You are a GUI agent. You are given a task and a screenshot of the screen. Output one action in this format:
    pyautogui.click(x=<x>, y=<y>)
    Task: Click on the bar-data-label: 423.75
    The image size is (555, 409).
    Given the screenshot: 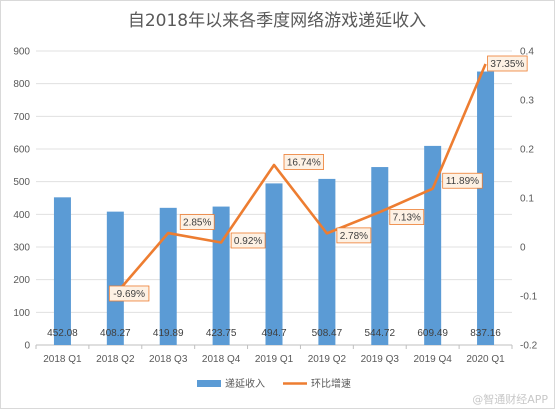 What is the action you would take?
    pyautogui.click(x=221, y=333)
    